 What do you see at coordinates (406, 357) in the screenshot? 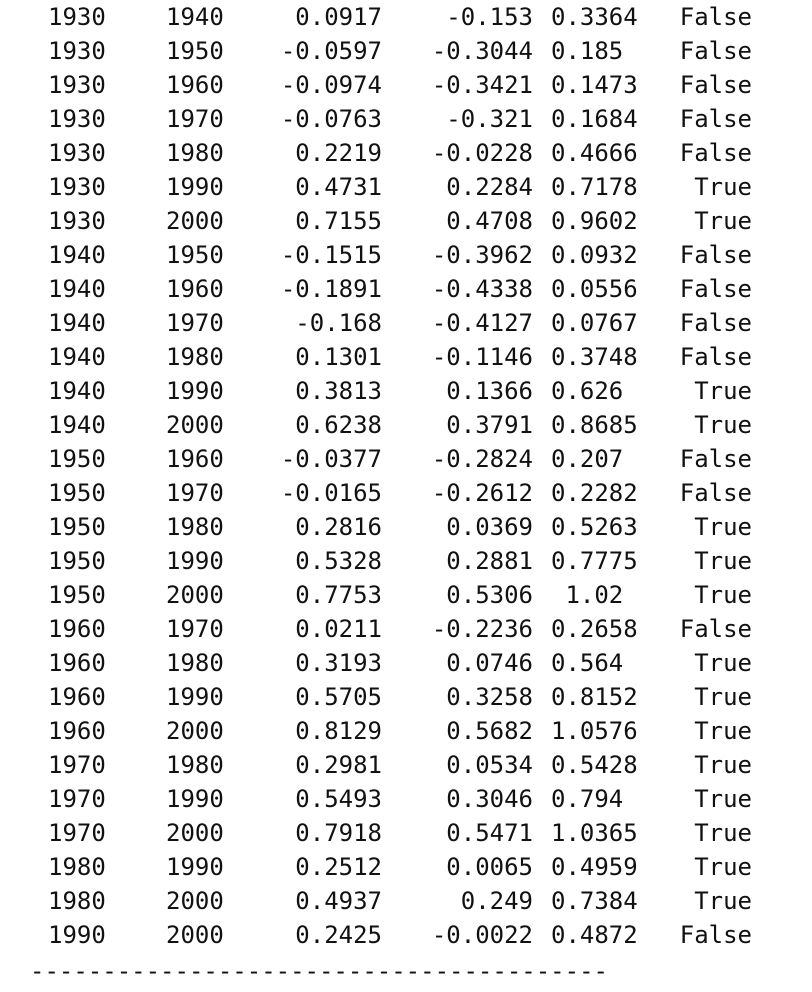
I see `table-row: 1940 1980 0.1301 -0.1146 0.3748 False` at bounding box center [406, 357].